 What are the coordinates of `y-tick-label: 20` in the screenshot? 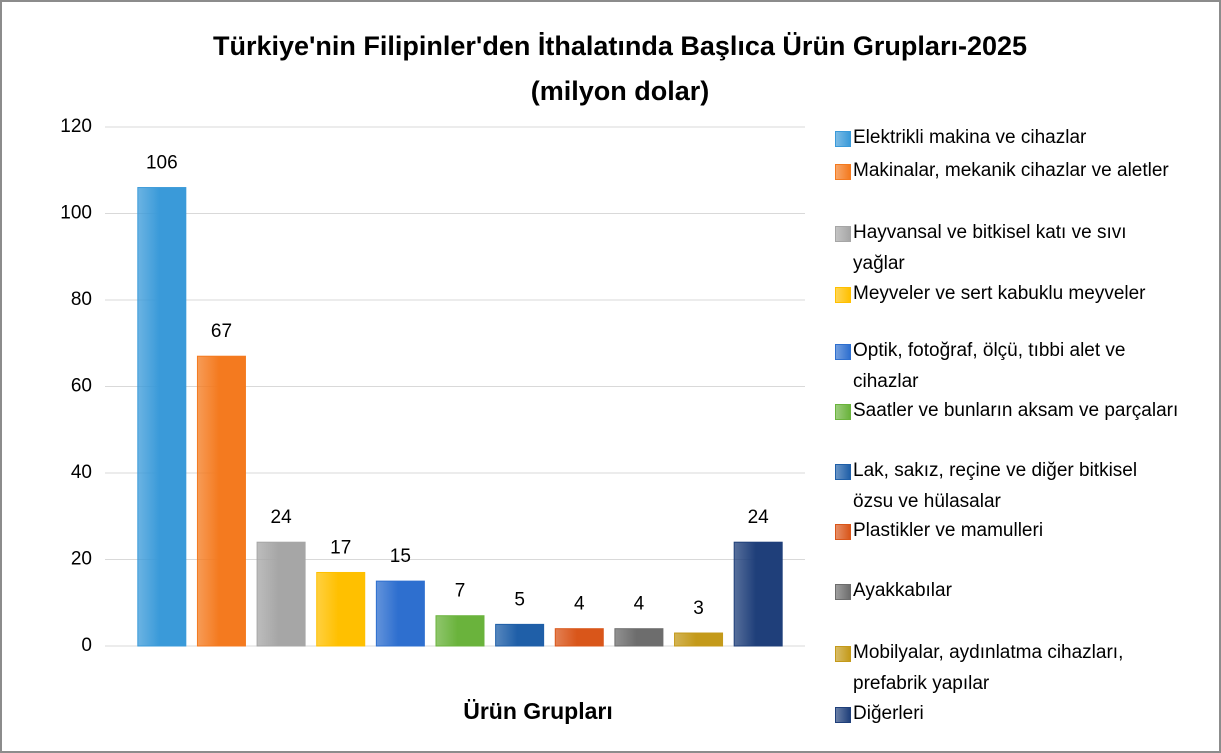 It's located at (81, 559).